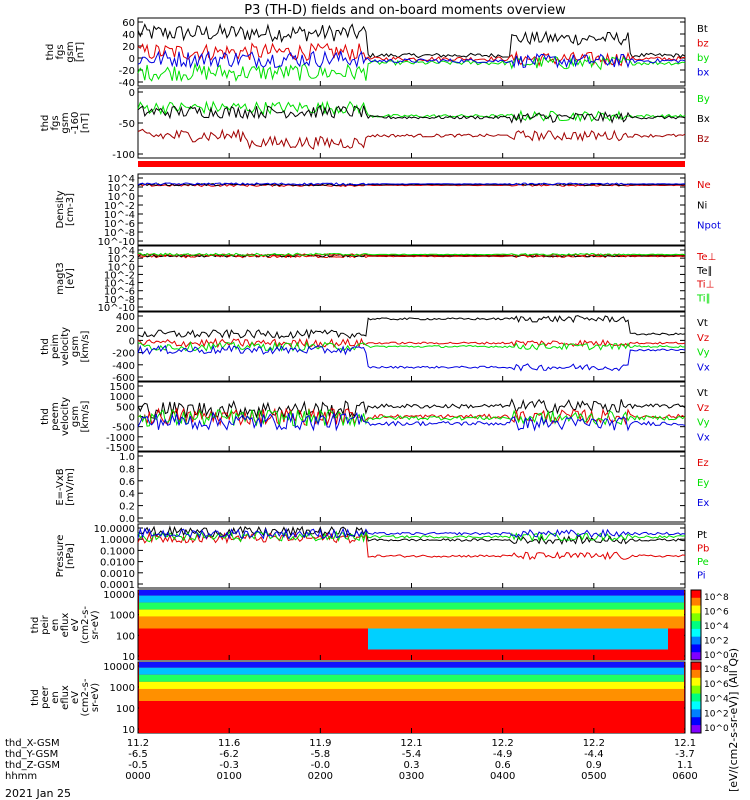  What do you see at coordinates (122, 688) in the screenshot?
I see `y-tick-label: 1000` at bounding box center [122, 688].